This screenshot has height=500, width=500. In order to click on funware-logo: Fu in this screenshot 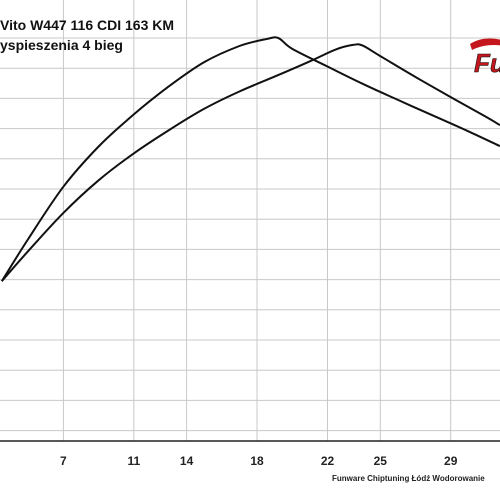, I will do `click(484, 73)`.